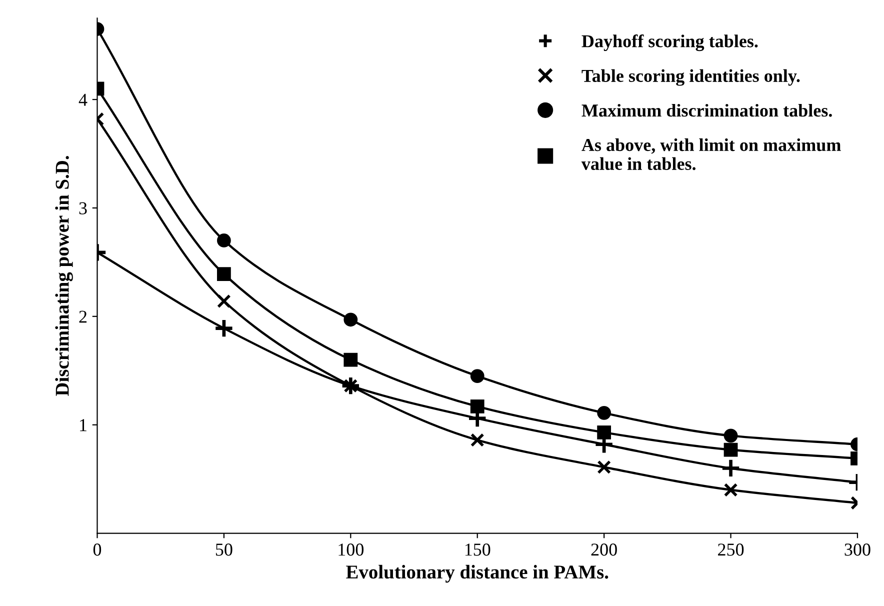 The width and height of the screenshot is (884, 606). Describe the element at coordinates (691, 77) in the screenshot. I see `legend-label: Table scoring identities only.` at that location.